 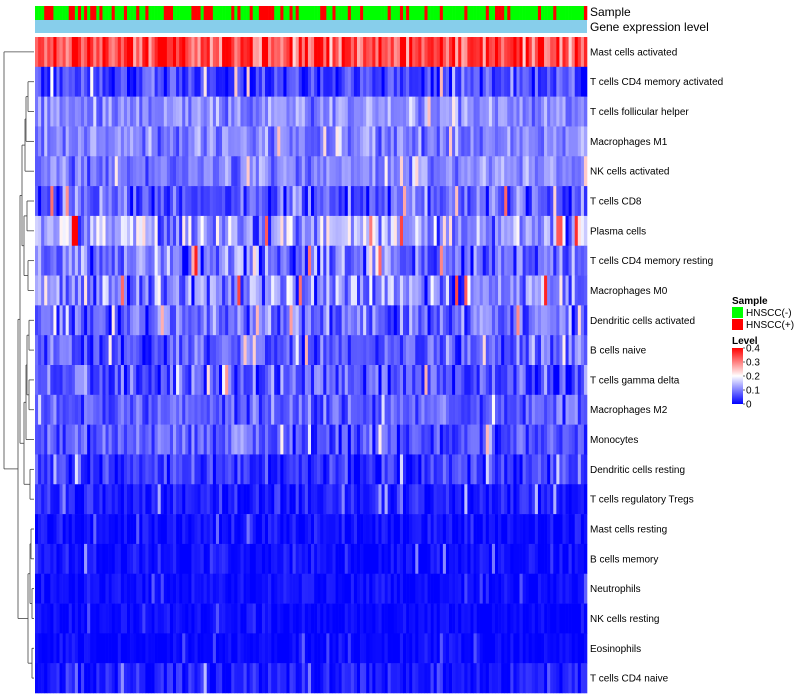 What do you see at coordinates (615, 589) in the screenshot?
I see `row-label: Neutrophils` at bounding box center [615, 589].